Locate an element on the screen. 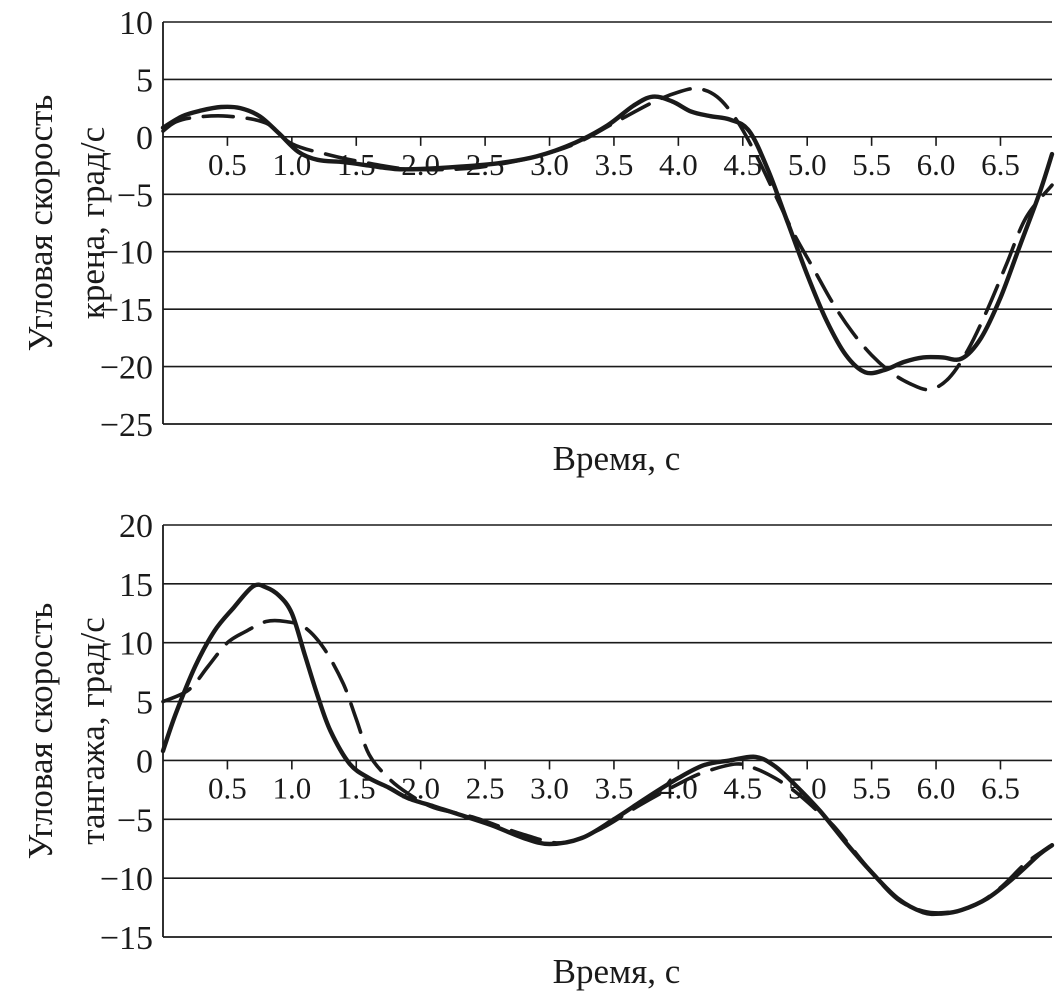 The image size is (1059, 998). chart1-y-tick-label: −15 is located at coordinates (126, 310).